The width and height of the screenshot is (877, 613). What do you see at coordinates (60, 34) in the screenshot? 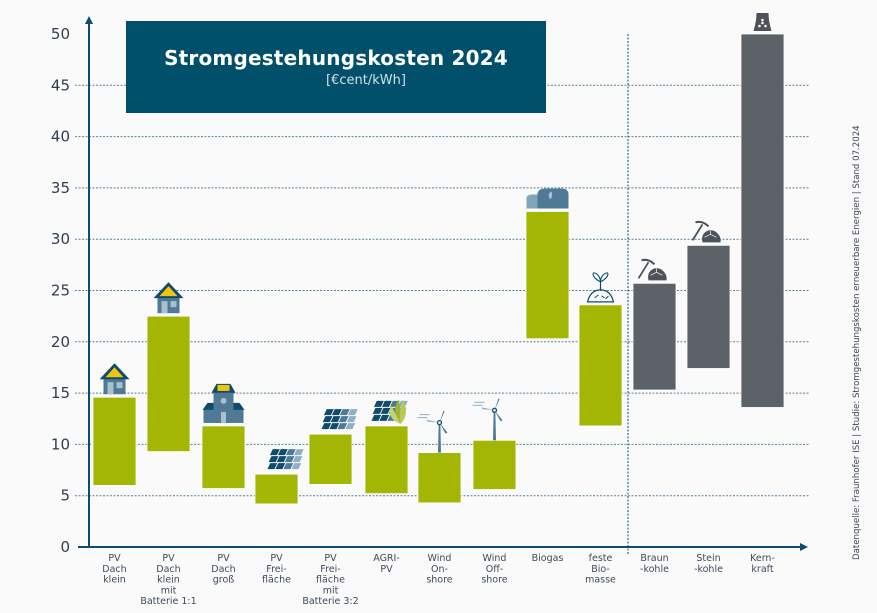
I see `y-tick-label: 50` at bounding box center [60, 34].